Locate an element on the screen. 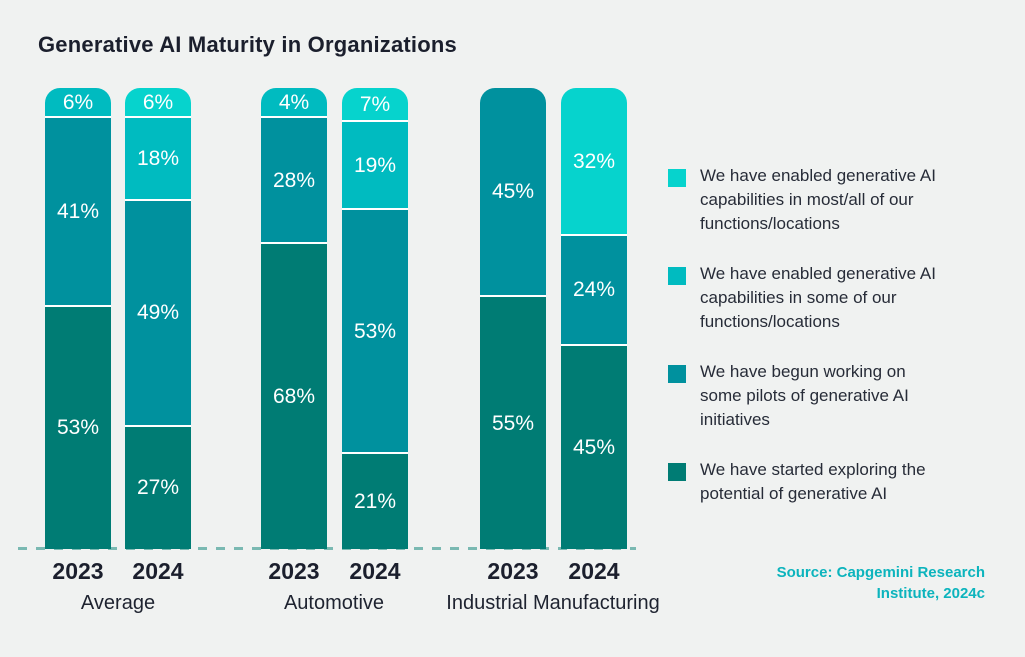  bar-segment: 7% is located at coordinates (375, 104).